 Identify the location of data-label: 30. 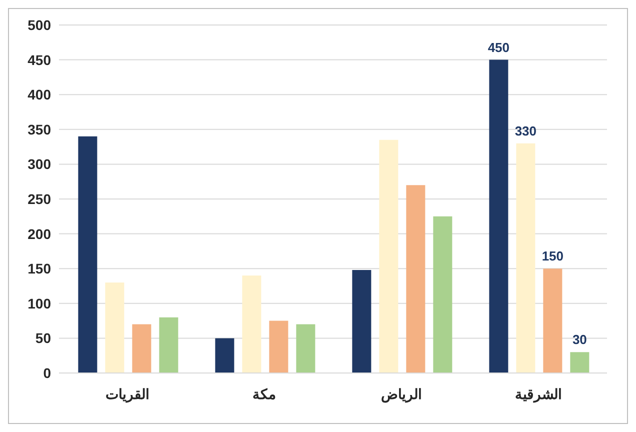
(579, 340).